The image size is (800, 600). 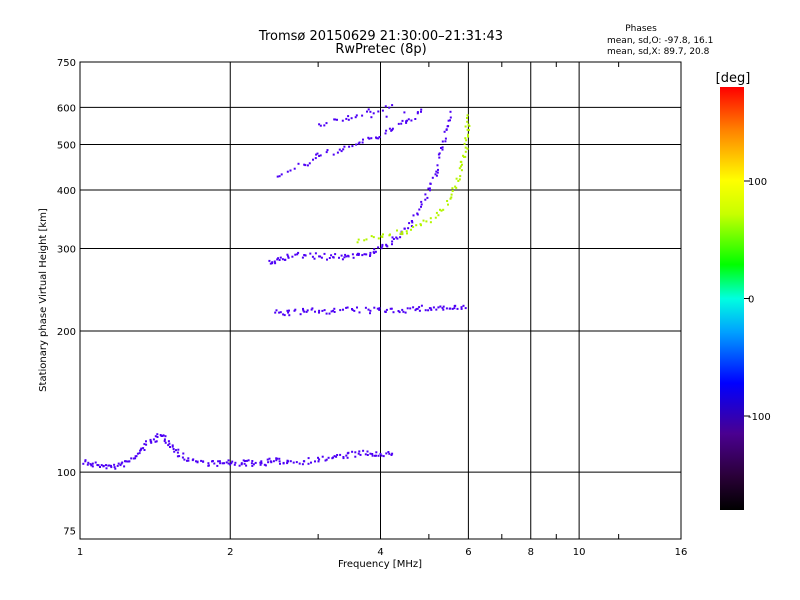 What do you see at coordinates (743, 290) in the screenshot?
I see `colorbar: [deg] -100 0 100` at bounding box center [743, 290].